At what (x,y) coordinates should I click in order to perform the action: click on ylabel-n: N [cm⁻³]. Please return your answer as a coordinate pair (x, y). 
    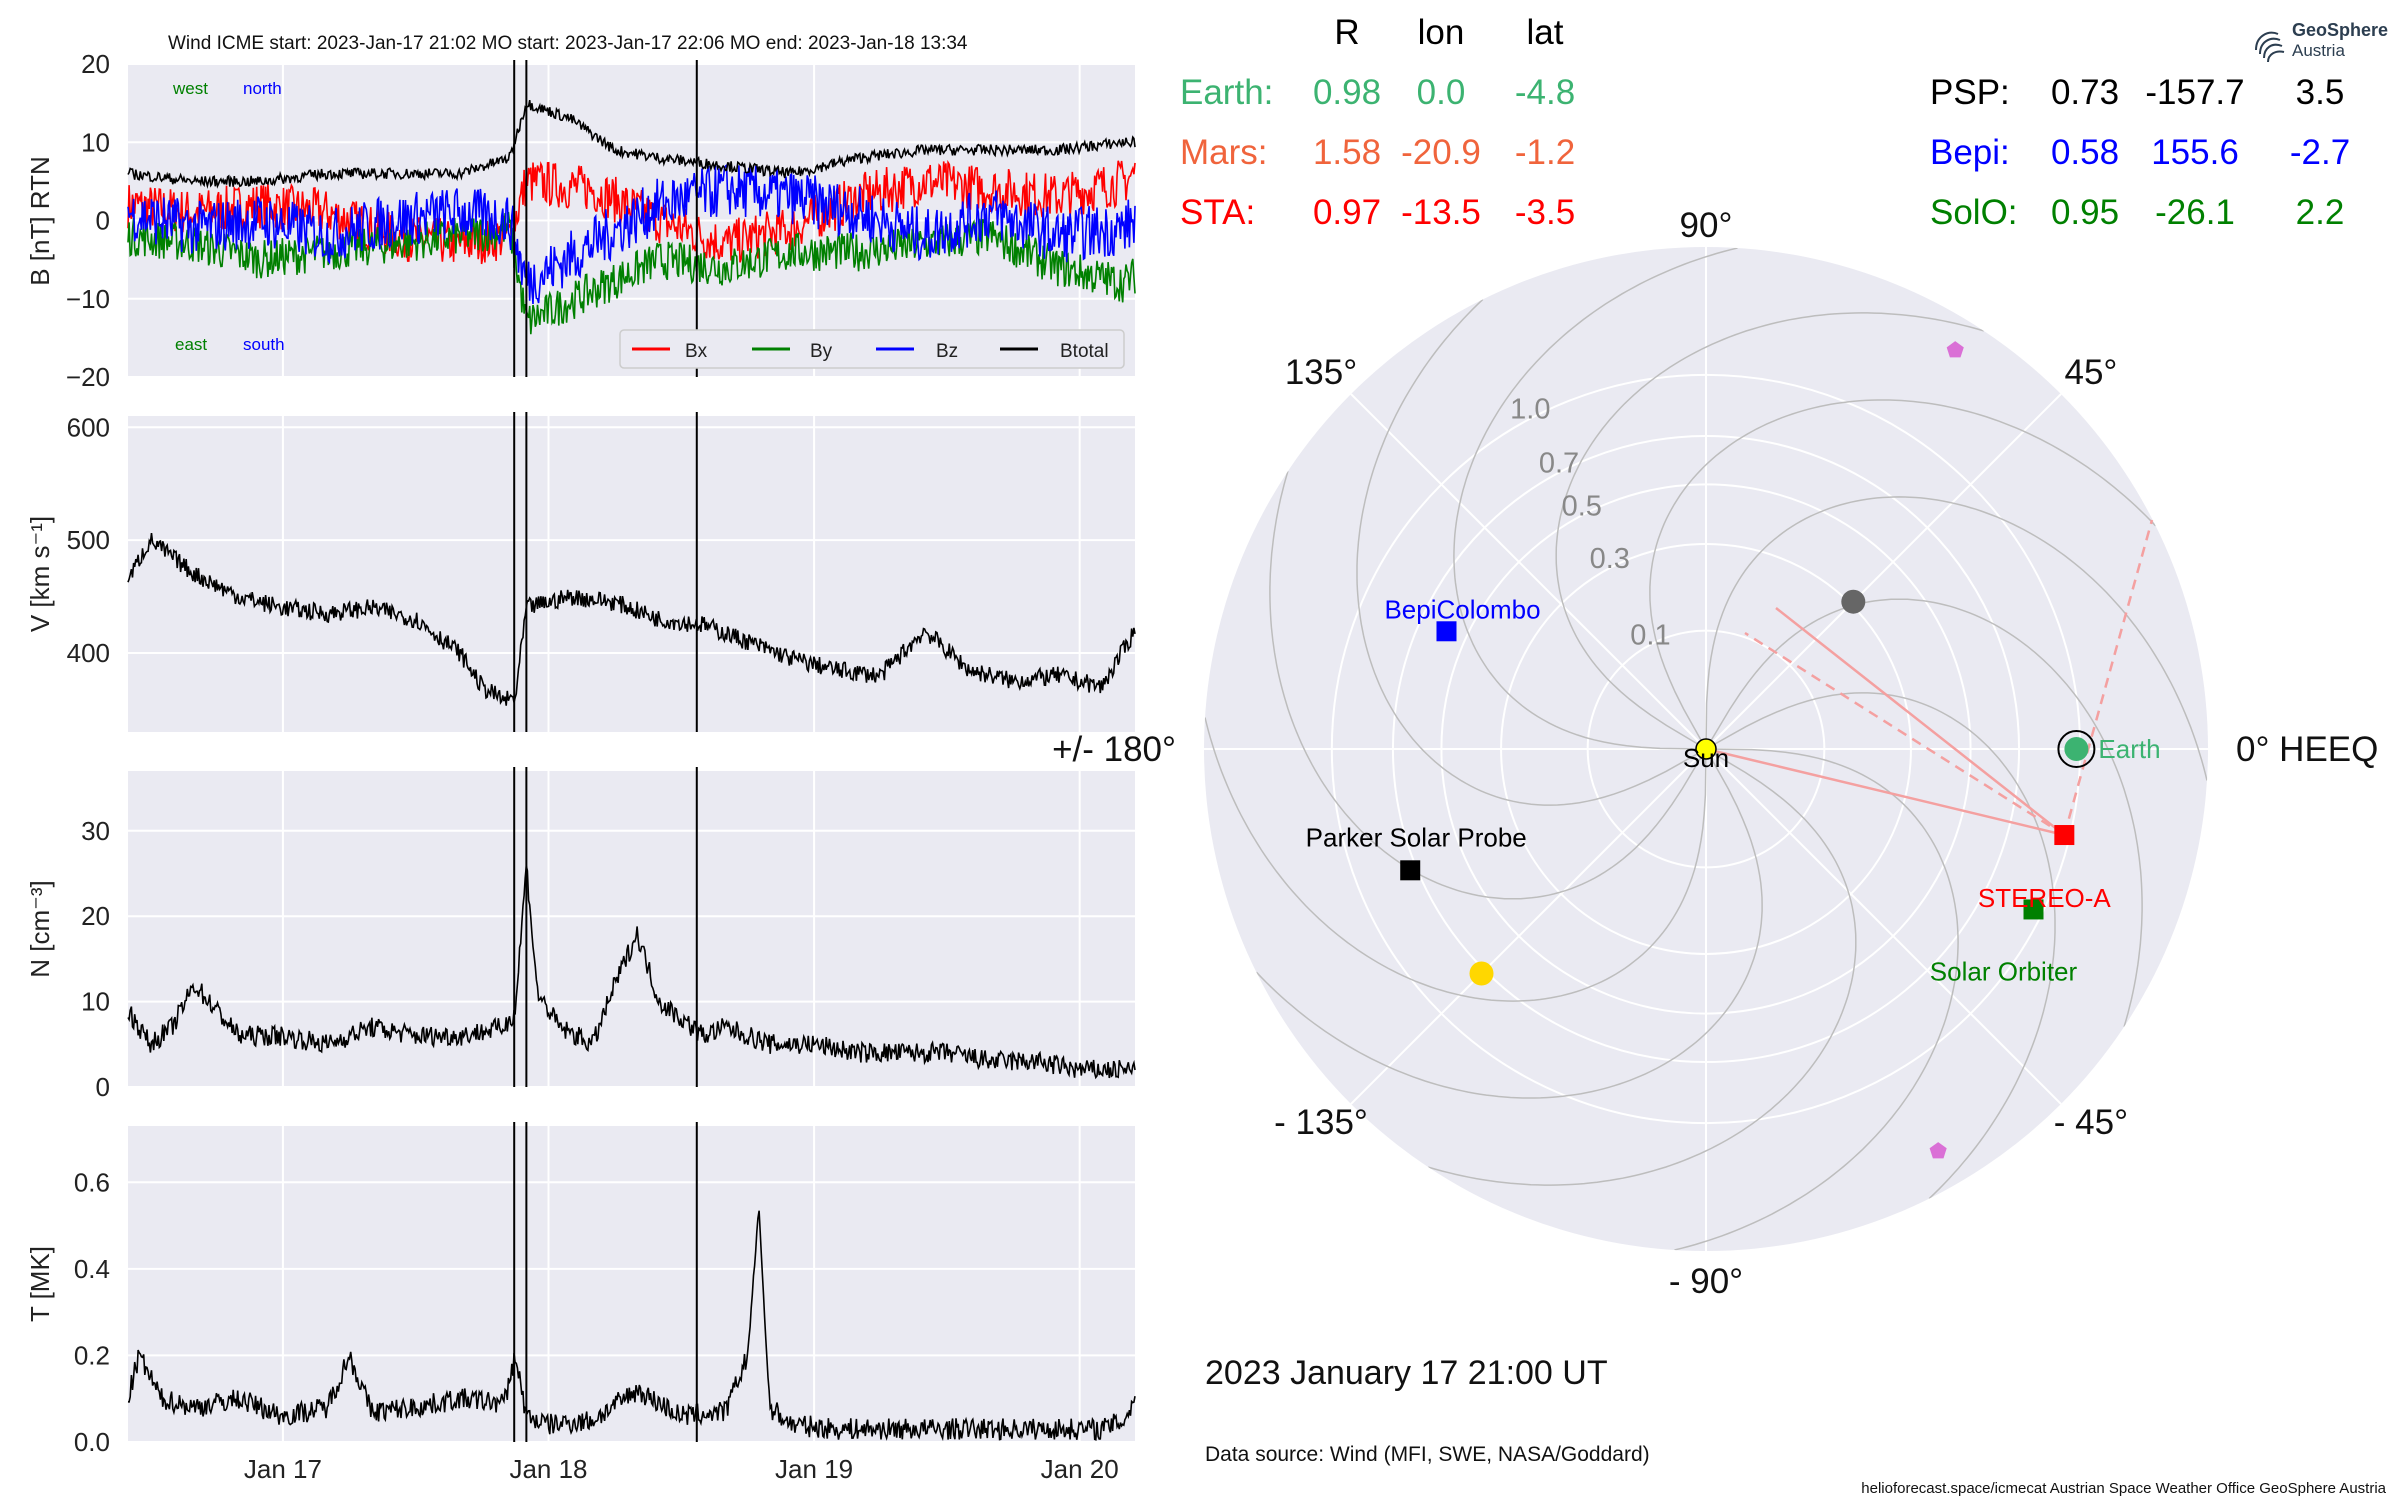
    Looking at the image, I should click on (40, 929).